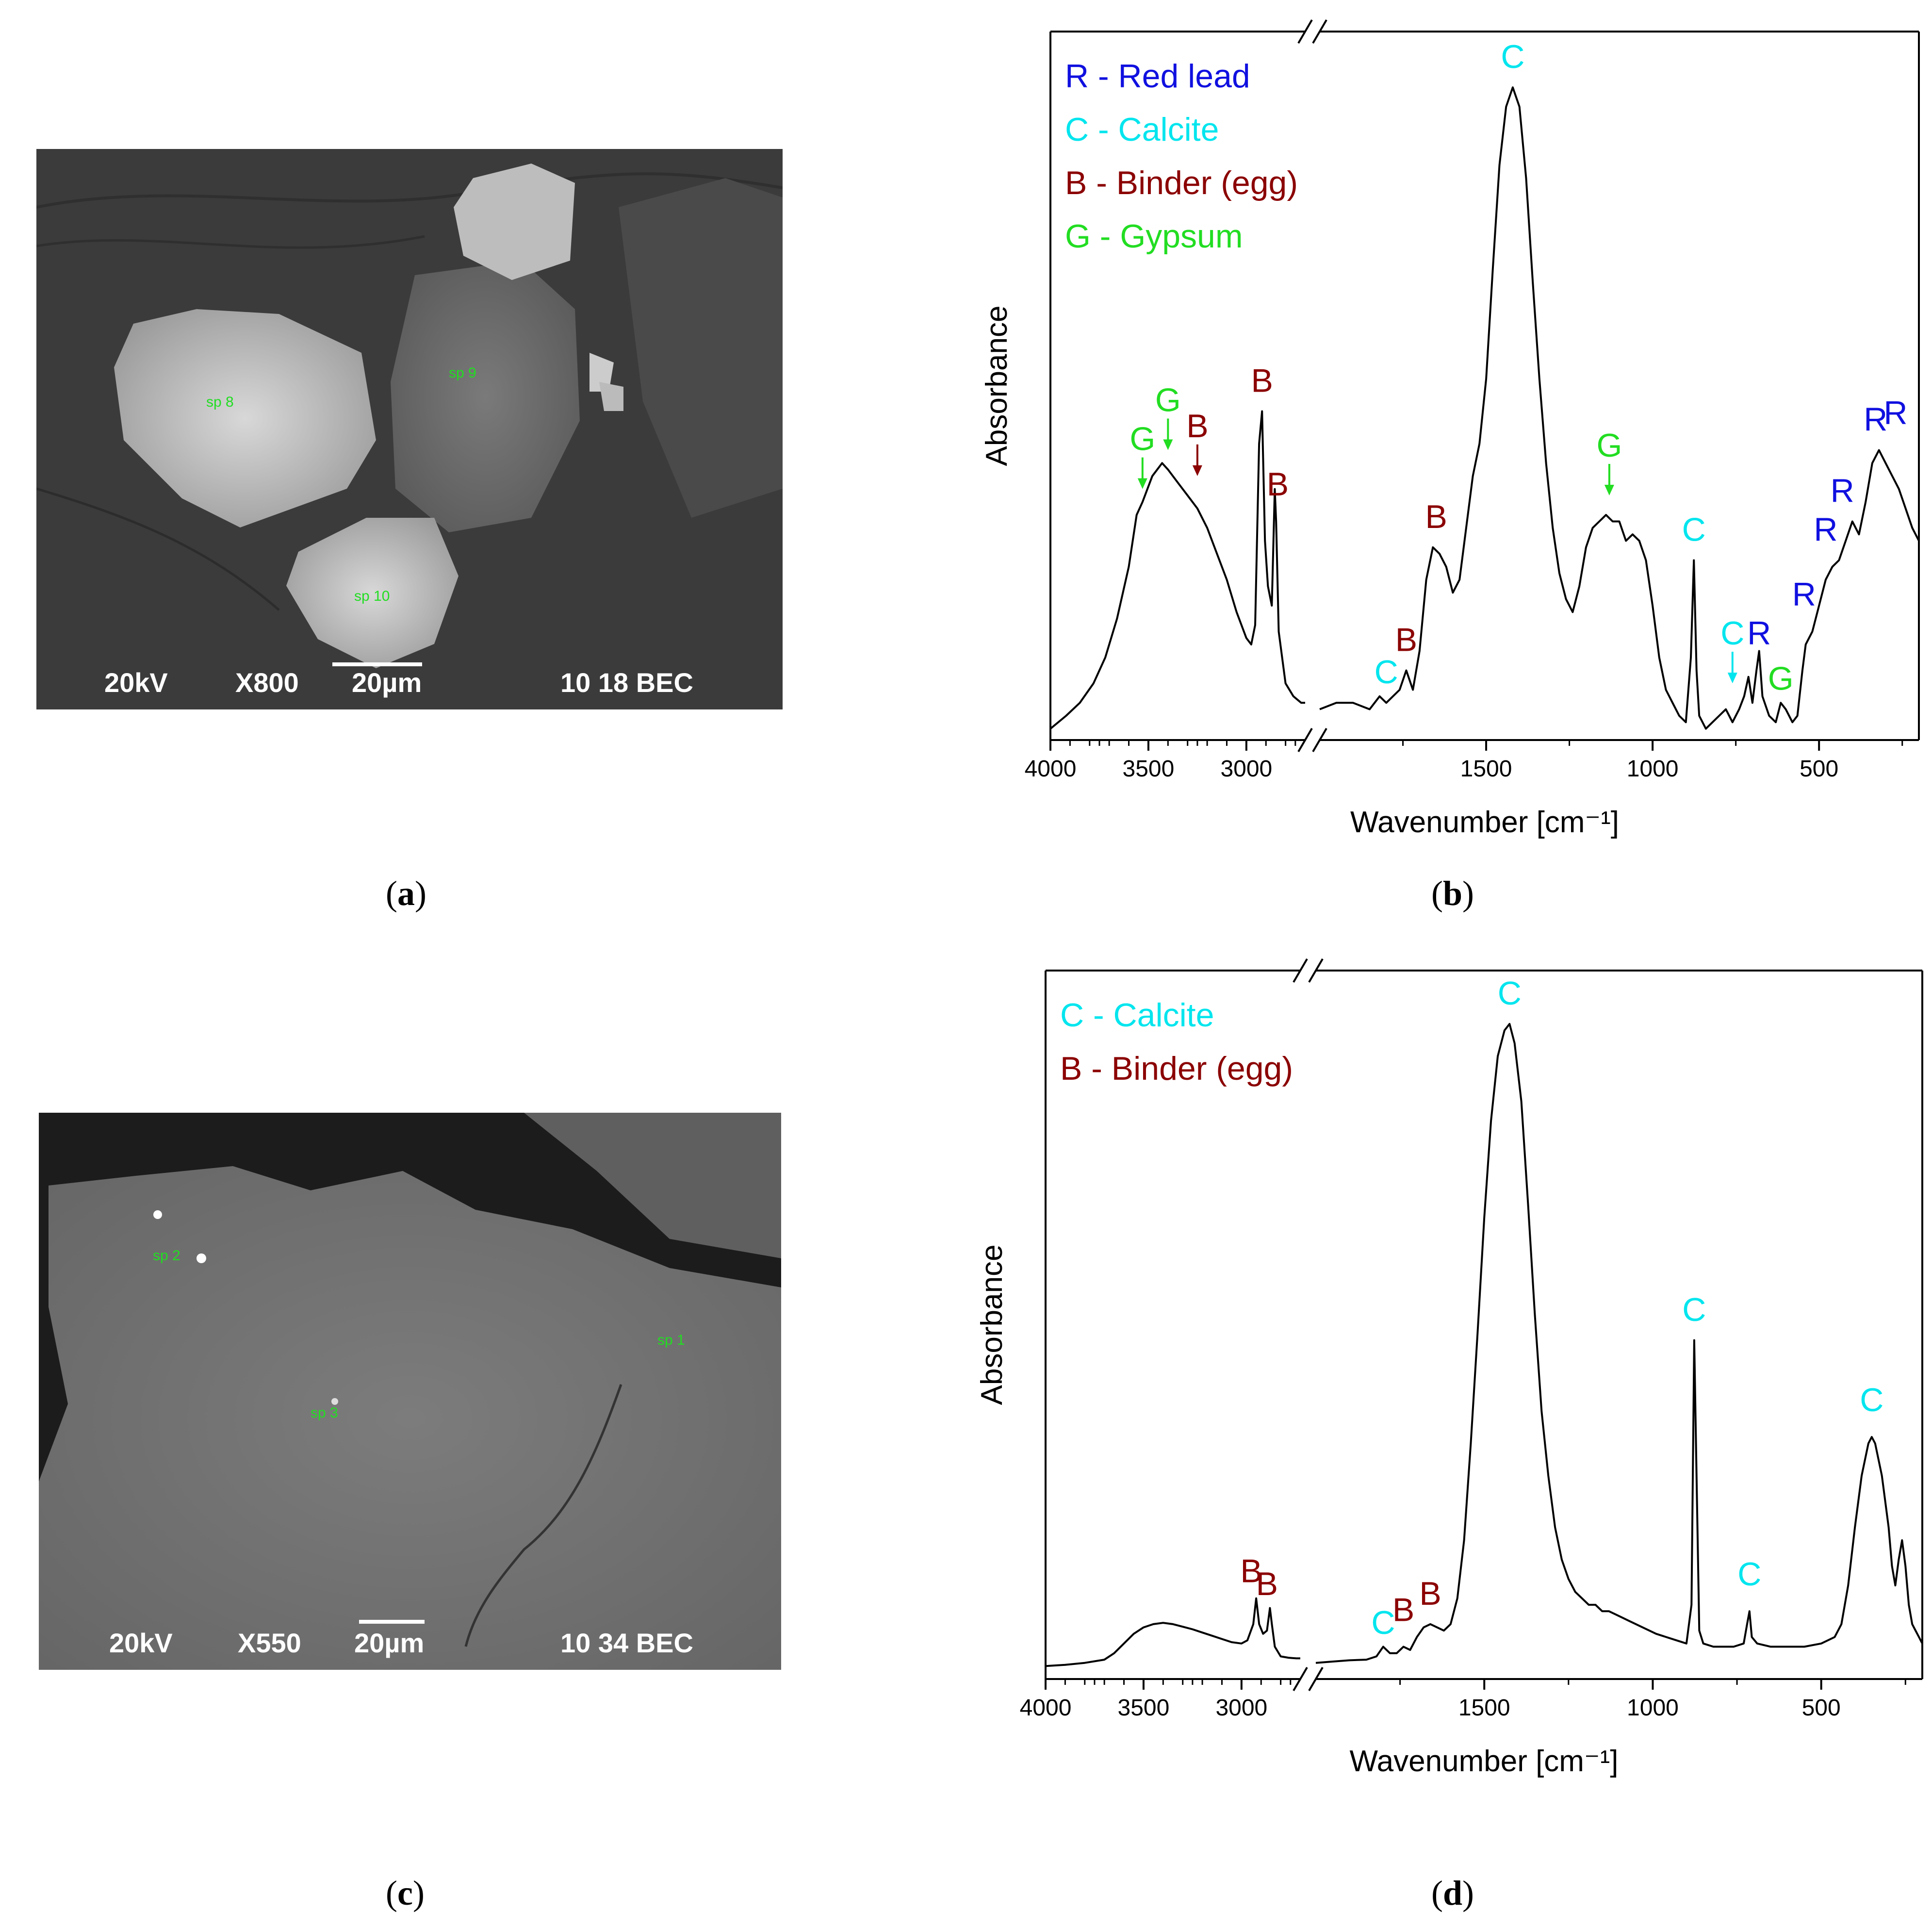 Image resolution: width=1932 pixels, height=1927 pixels. I want to click on sem-image-c: sp 2 sp 1 sp 3 20kV X550 20µm 10 34 BEC, so click(410, 1391).